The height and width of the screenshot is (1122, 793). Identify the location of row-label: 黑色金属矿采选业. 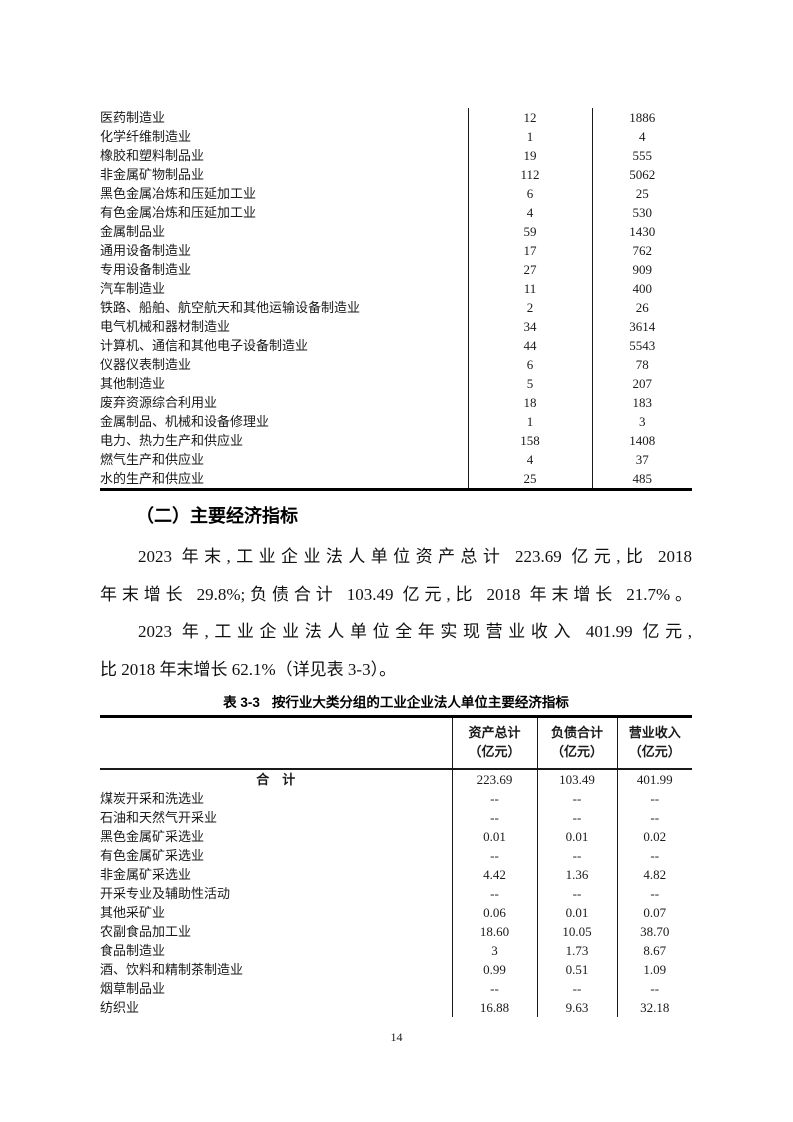
(152, 836).